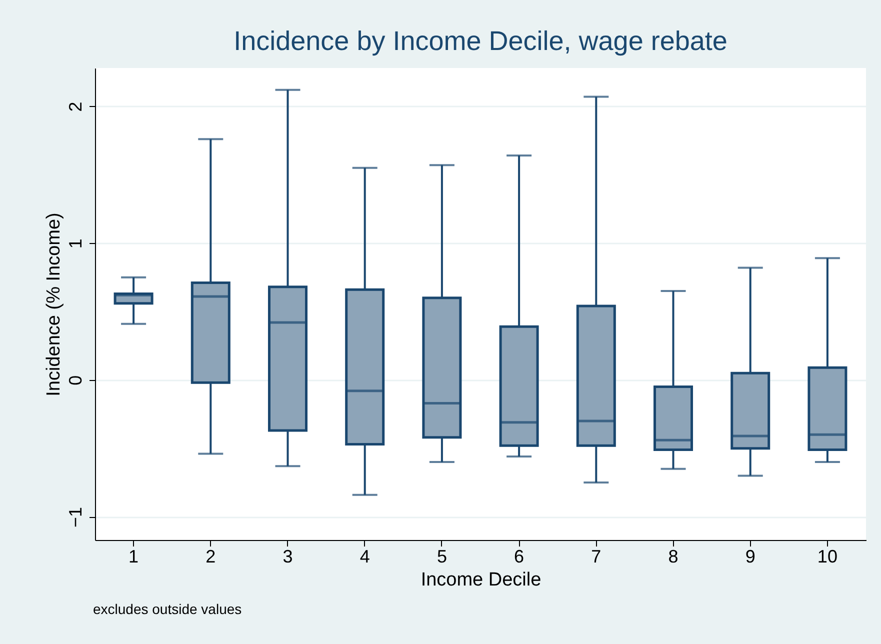 The height and width of the screenshot is (644, 881). I want to click on x-tick-label: 7, so click(596, 556).